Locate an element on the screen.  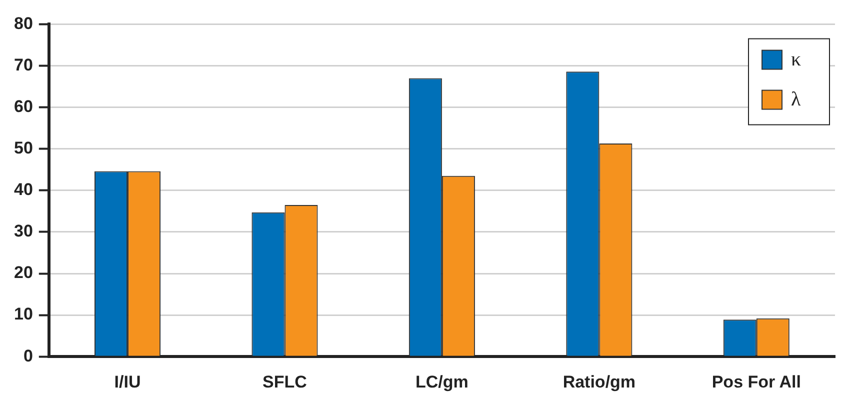
y-tick-label: 0 is located at coordinates (28, 356).